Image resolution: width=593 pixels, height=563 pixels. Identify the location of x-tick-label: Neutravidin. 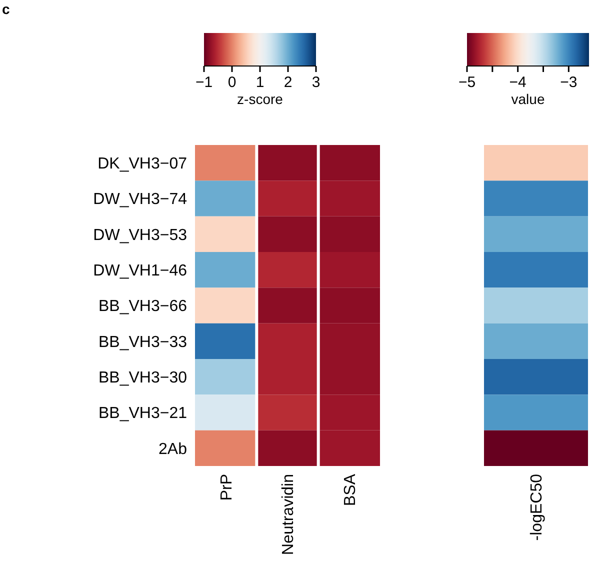
(289, 514).